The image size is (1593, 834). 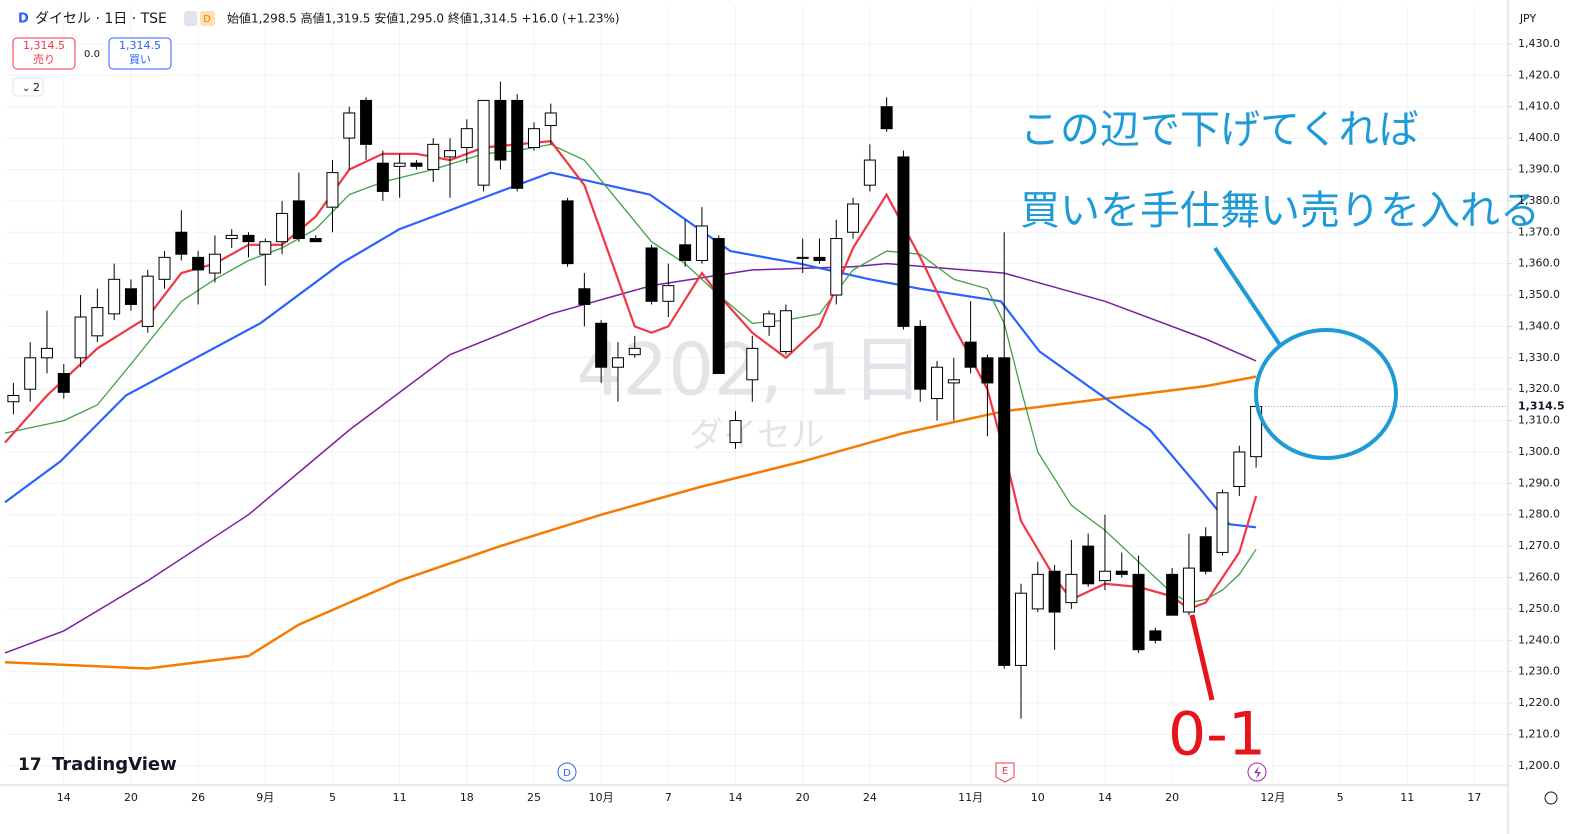 I want to click on dividend-label: D, so click(x=567, y=773).